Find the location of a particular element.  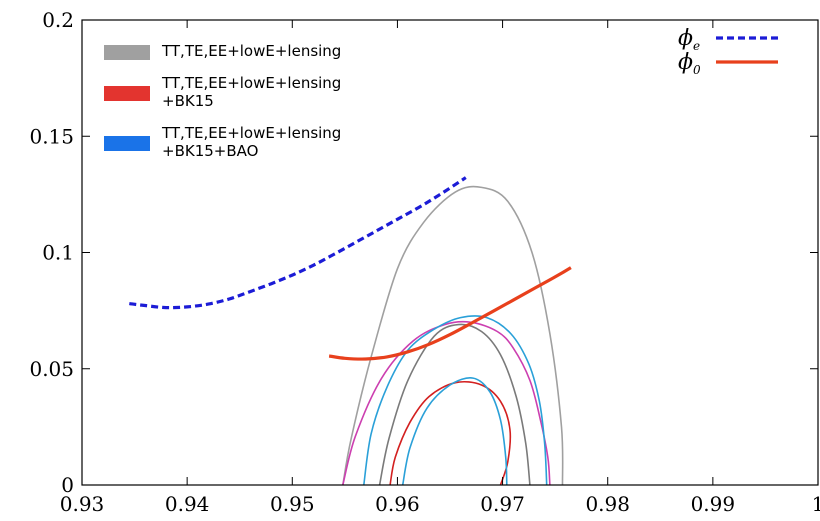

x-tick-label: 0.99 is located at coordinates (713, 504).